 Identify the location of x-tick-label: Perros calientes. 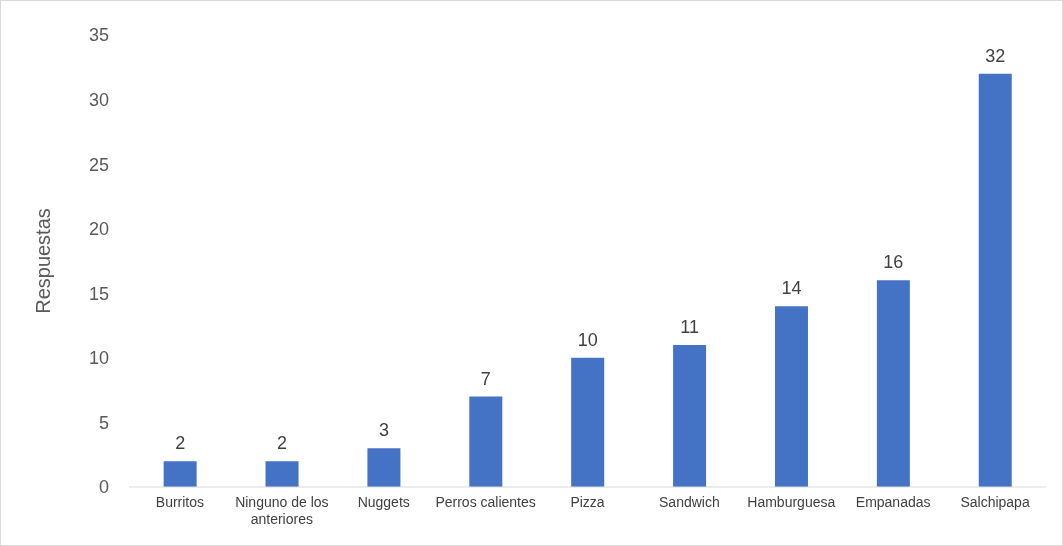
(485, 502).